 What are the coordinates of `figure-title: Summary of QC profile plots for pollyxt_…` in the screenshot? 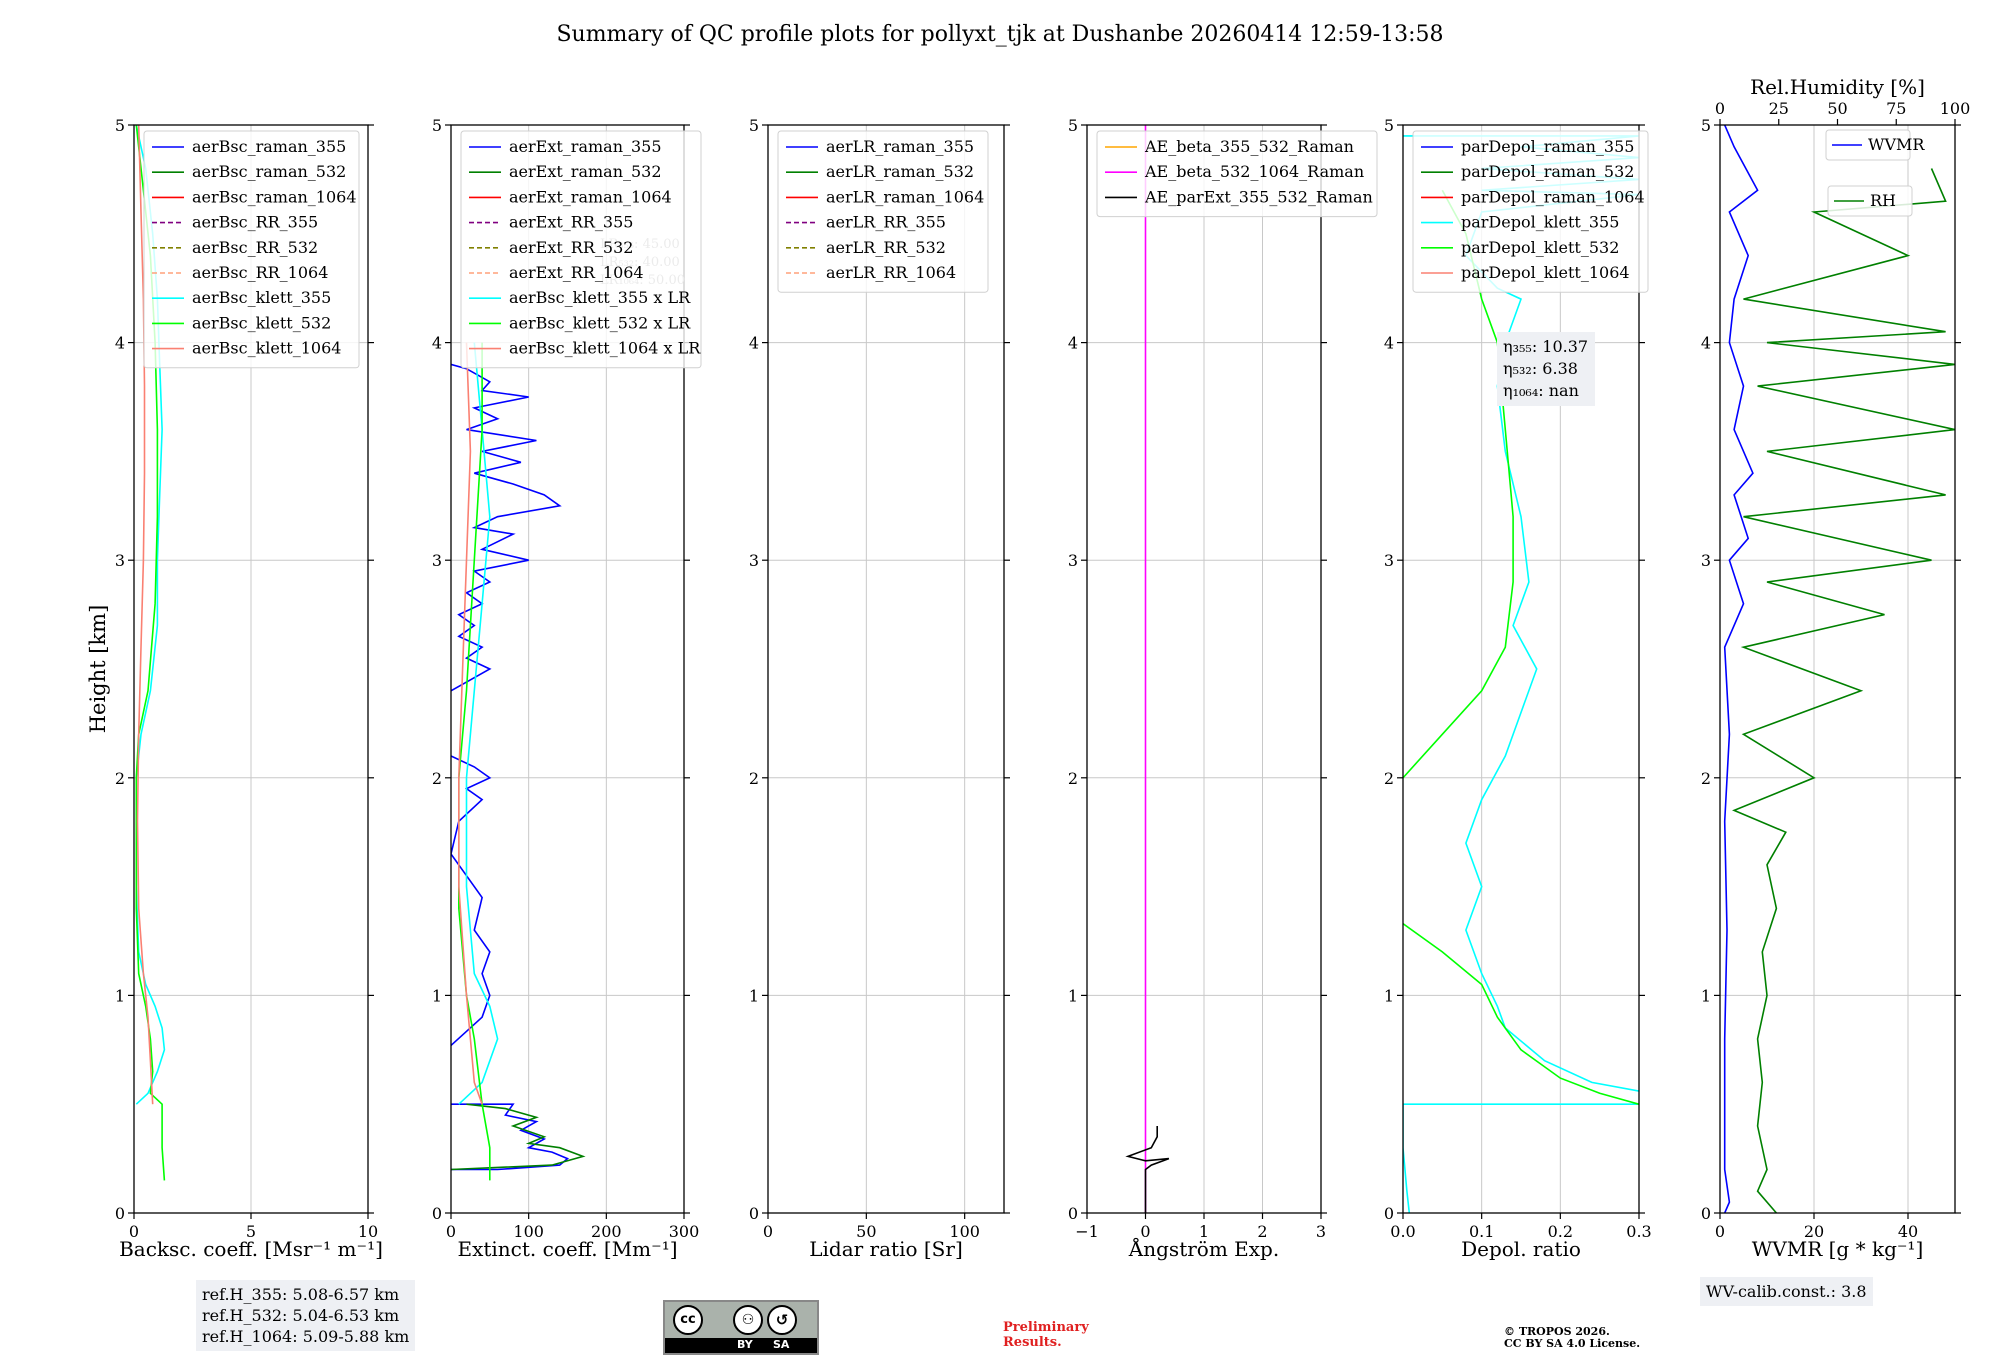 It's located at (1000, 34).